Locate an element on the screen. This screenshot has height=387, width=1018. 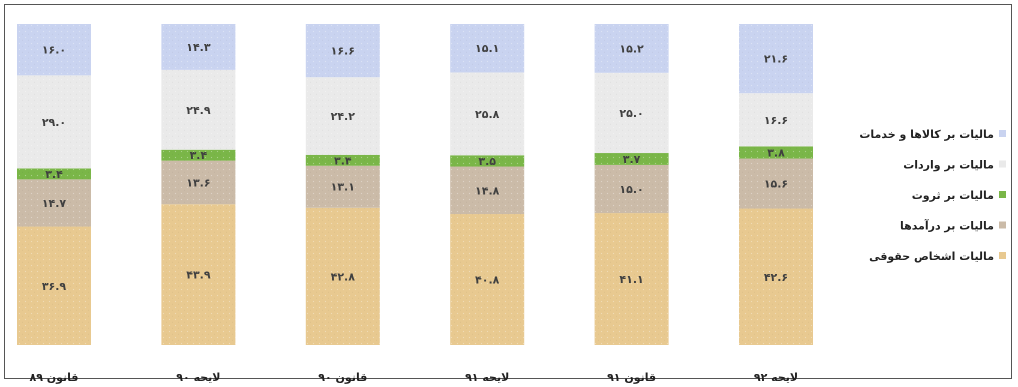
data-label: ۱۵.۶ is located at coordinates (776, 184).